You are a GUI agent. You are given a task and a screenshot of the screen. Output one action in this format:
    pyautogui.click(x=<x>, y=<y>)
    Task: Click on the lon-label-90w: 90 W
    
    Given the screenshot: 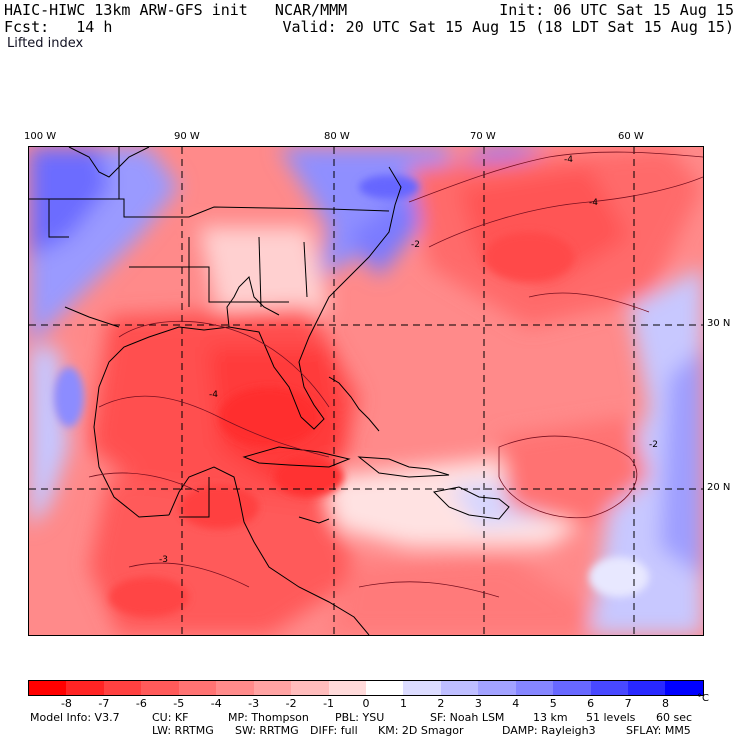 What is the action you would take?
    pyautogui.click(x=187, y=136)
    